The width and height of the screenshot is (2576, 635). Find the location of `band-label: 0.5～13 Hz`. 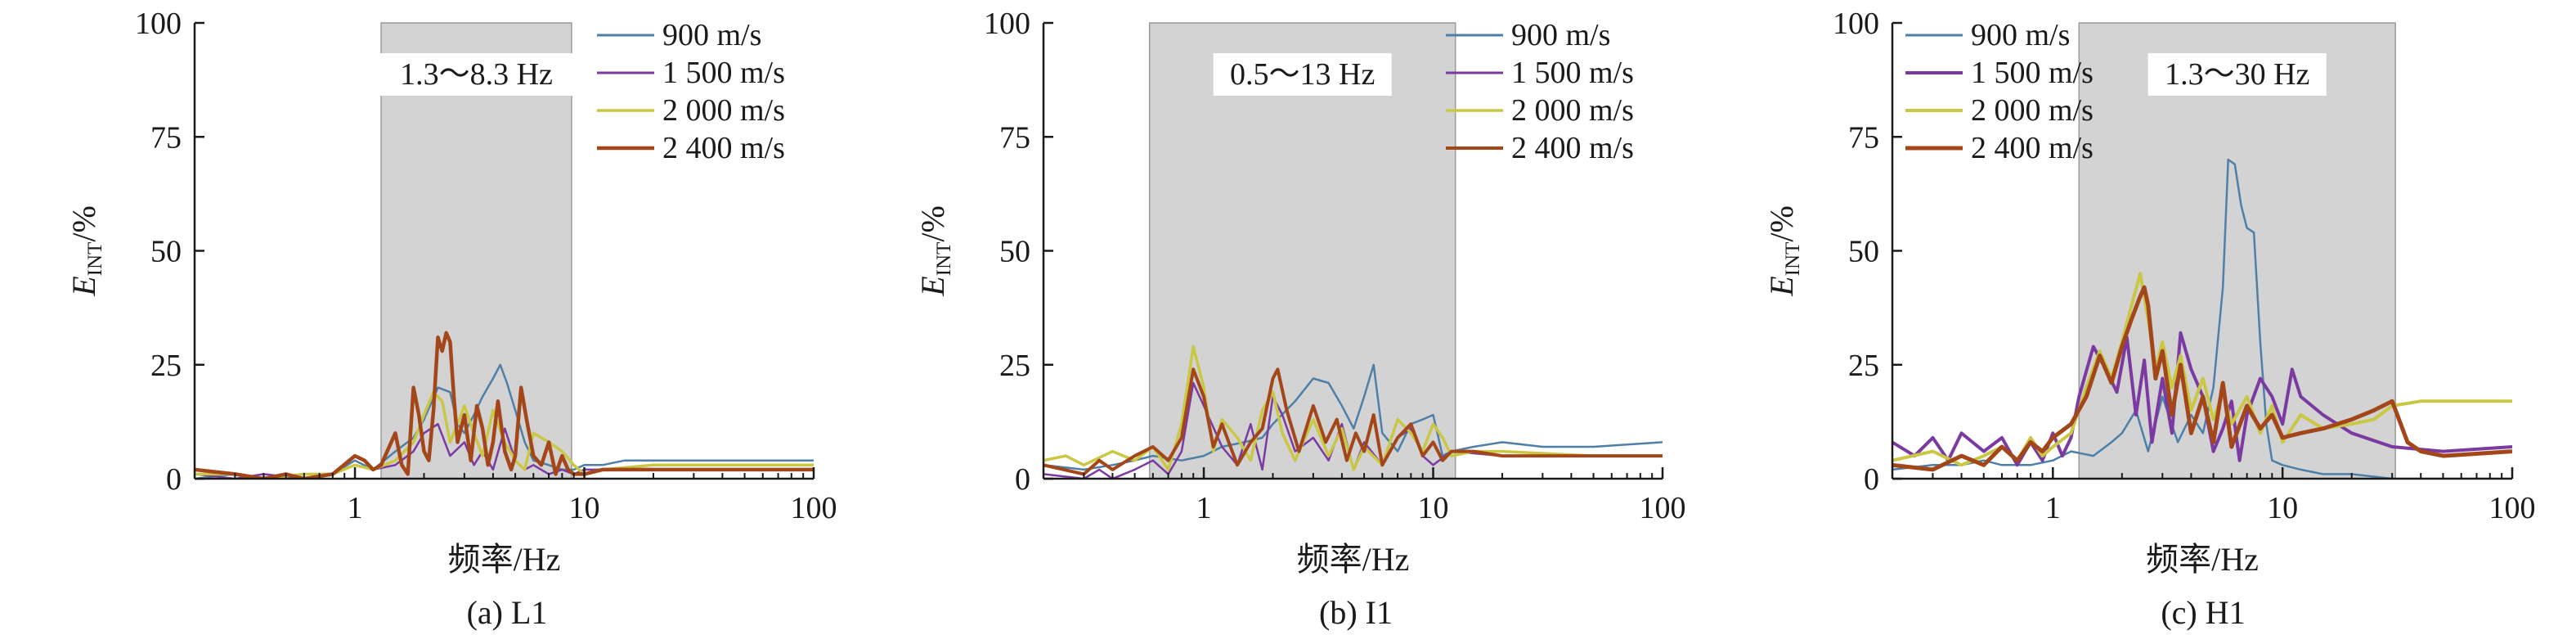

band-label: 0.5～13 Hz is located at coordinates (1302, 74).